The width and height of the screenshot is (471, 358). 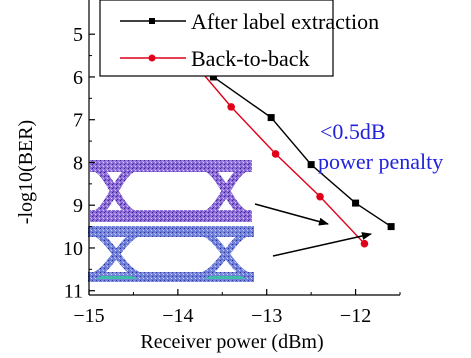 What do you see at coordinates (266, 316) in the screenshot?
I see `x-tick-label: −13` at bounding box center [266, 316].